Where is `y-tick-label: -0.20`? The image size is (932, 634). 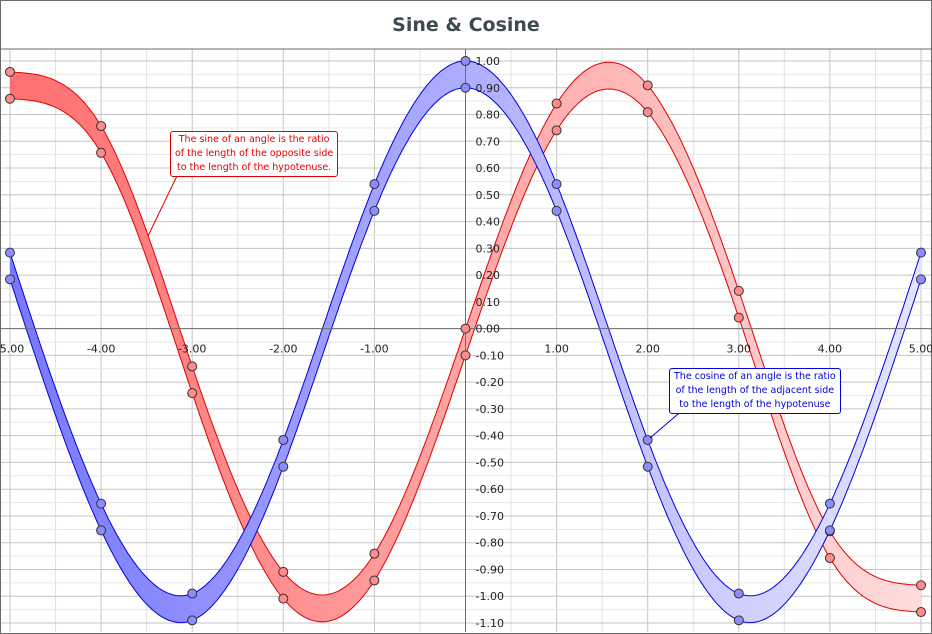
y-tick-label: -0.20 is located at coordinates (490, 382).